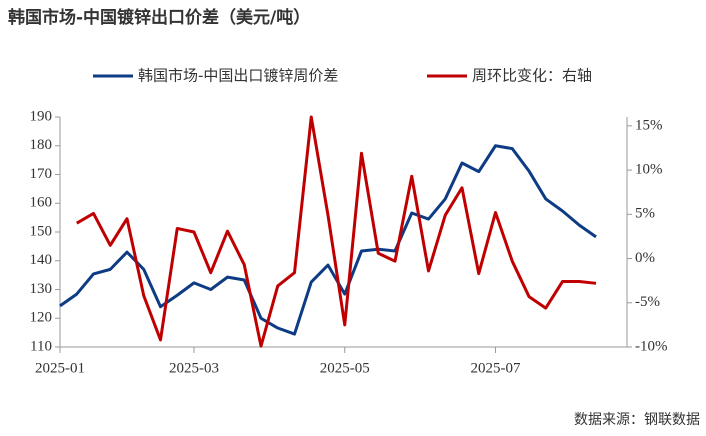 Image resolution: width=706 pixels, height=436 pixels. Describe the element at coordinates (647, 302) in the screenshot. I see `y2-tick-label: -5%` at that location.